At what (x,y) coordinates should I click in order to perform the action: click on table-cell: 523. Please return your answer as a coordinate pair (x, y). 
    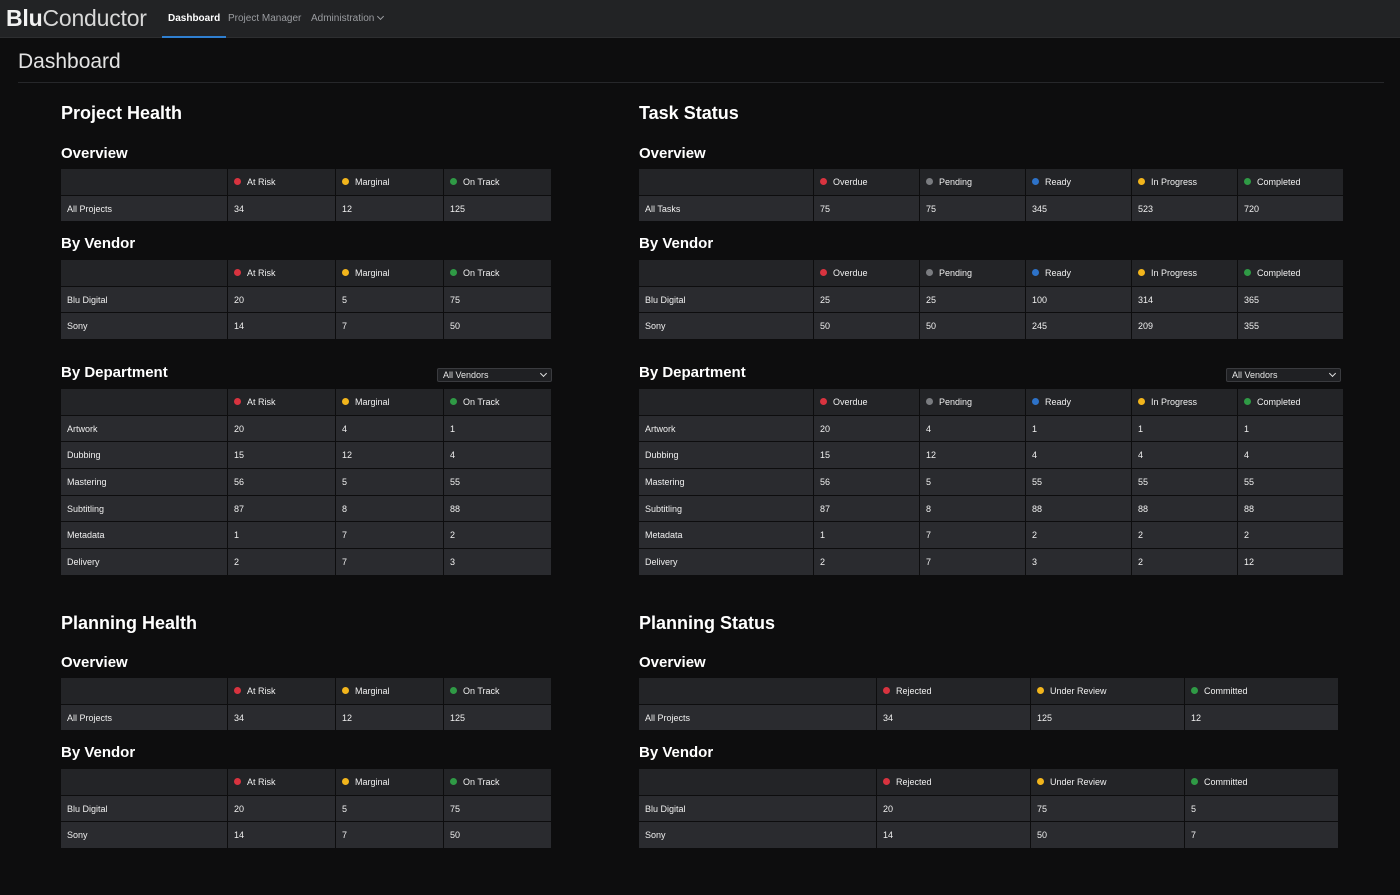
    Looking at the image, I should click on (1184, 208).